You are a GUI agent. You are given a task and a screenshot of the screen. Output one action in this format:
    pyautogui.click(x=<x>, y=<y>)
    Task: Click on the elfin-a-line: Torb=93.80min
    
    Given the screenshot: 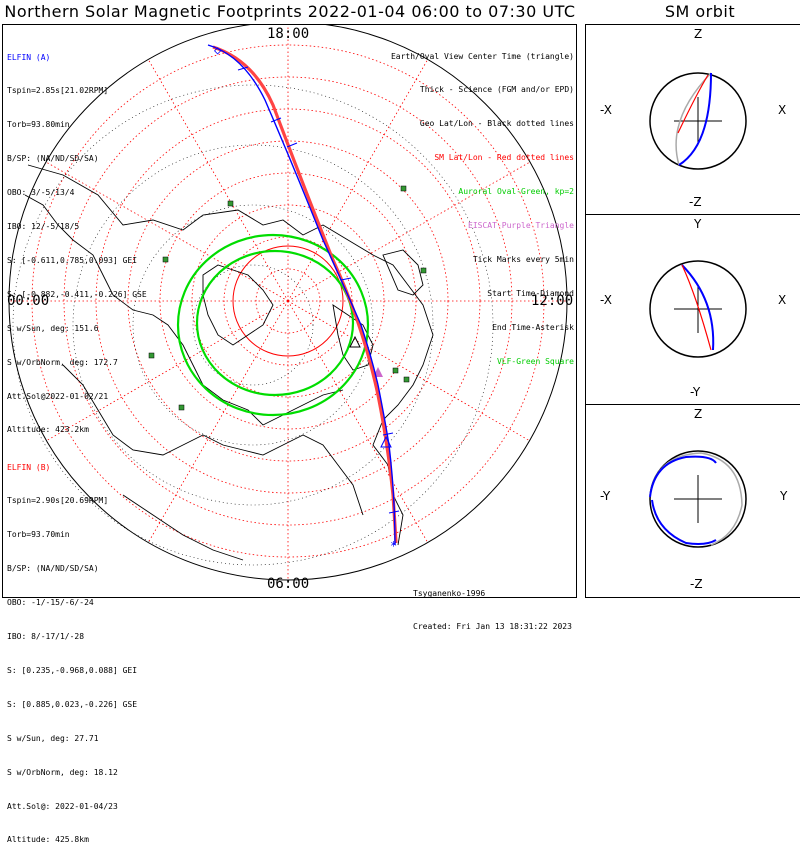 What is the action you would take?
    pyautogui.click(x=38, y=125)
    